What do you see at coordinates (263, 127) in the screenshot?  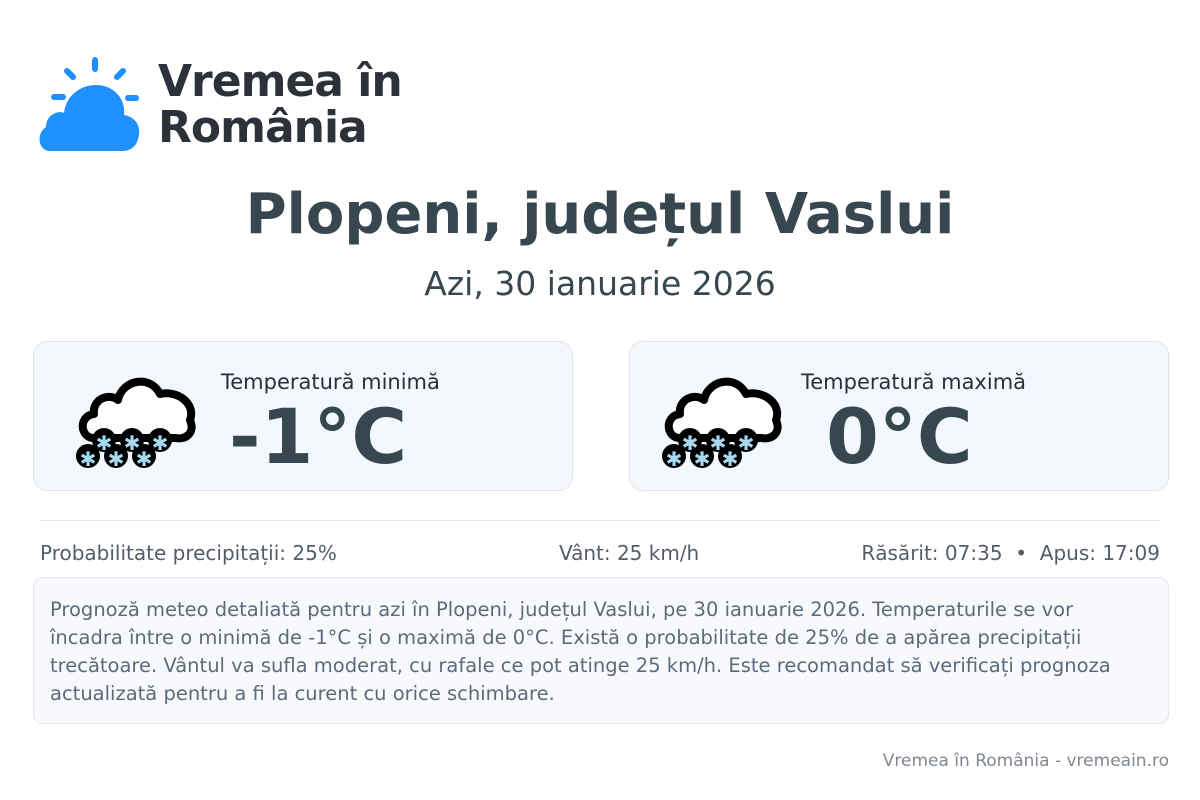 I see `logo-text-line2: România` at bounding box center [263, 127].